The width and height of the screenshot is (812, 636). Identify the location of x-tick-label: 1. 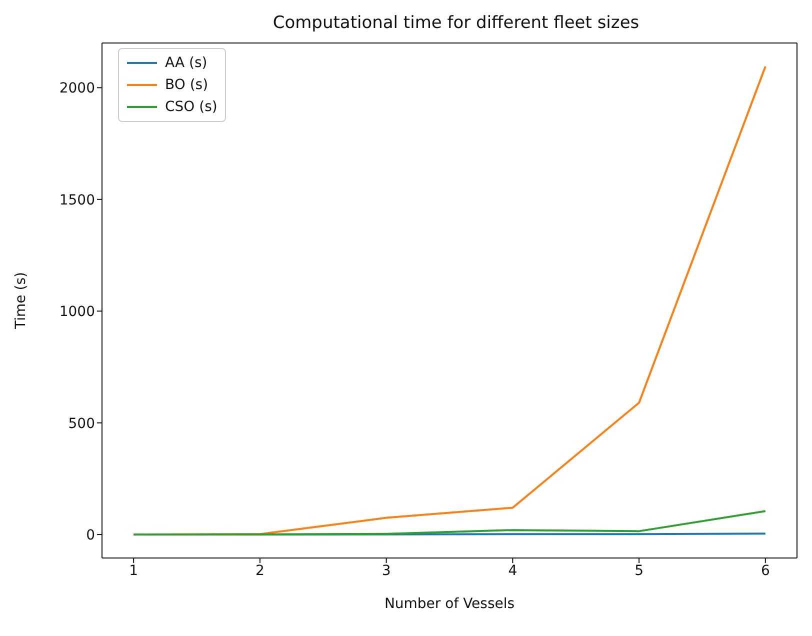
(133, 570).